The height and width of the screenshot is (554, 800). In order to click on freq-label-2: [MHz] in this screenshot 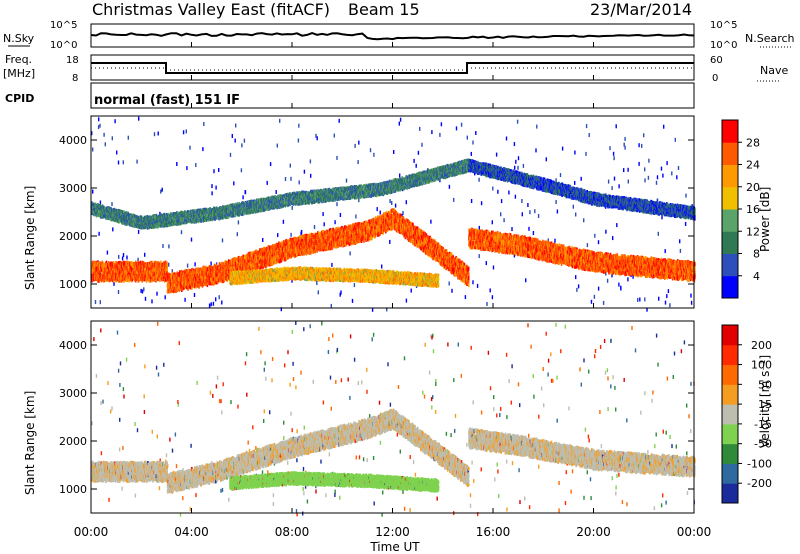, I will do `click(19, 73)`.